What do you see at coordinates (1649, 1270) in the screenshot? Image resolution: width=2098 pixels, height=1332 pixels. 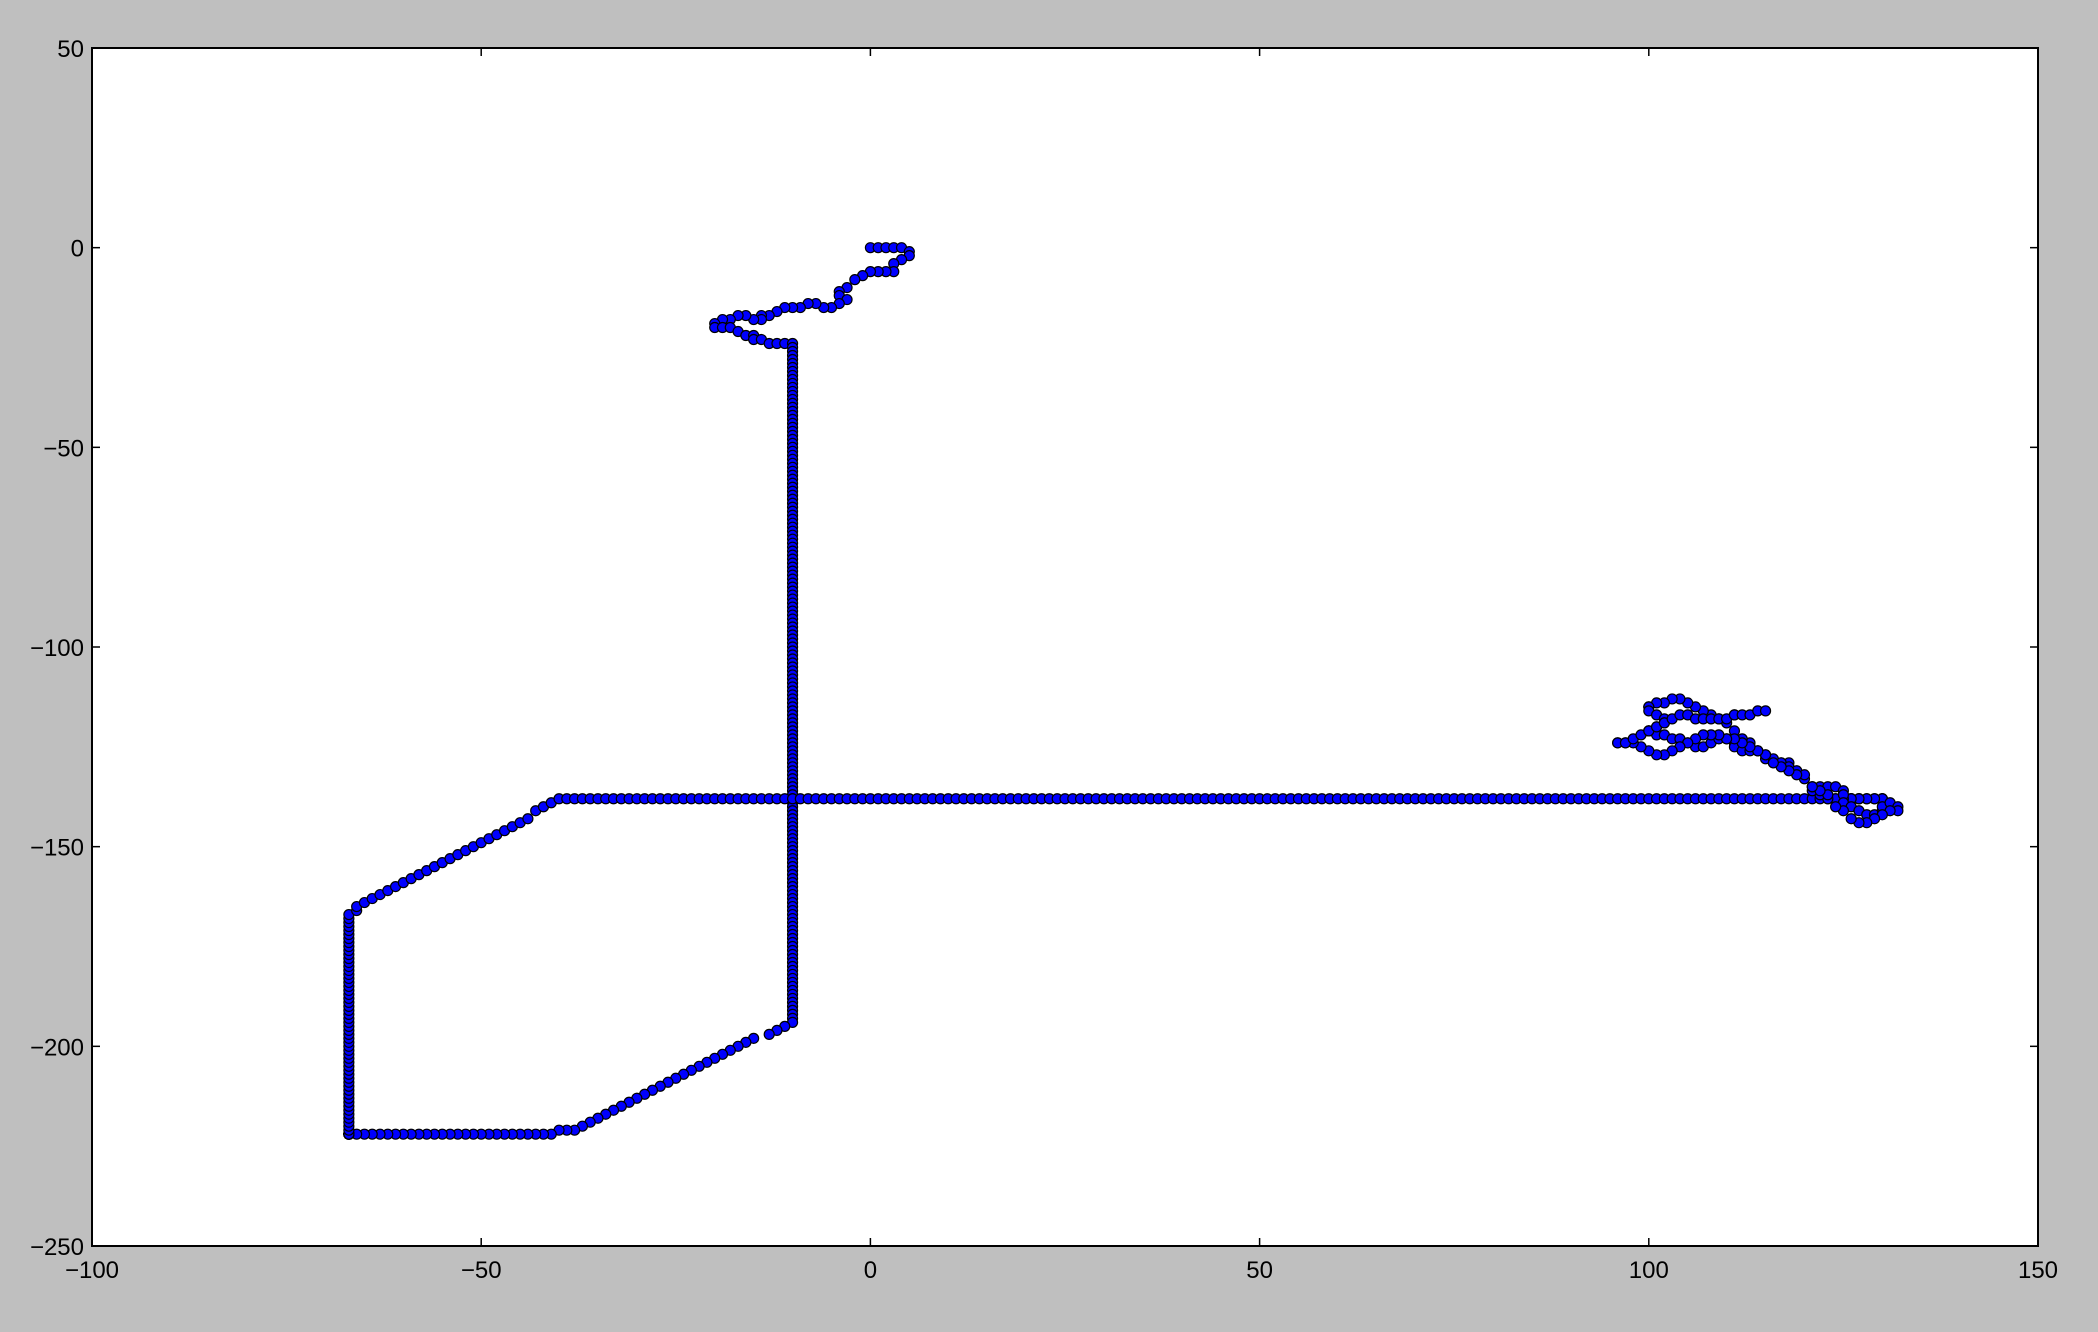 I see `x-tick-label: 100` at bounding box center [1649, 1270].